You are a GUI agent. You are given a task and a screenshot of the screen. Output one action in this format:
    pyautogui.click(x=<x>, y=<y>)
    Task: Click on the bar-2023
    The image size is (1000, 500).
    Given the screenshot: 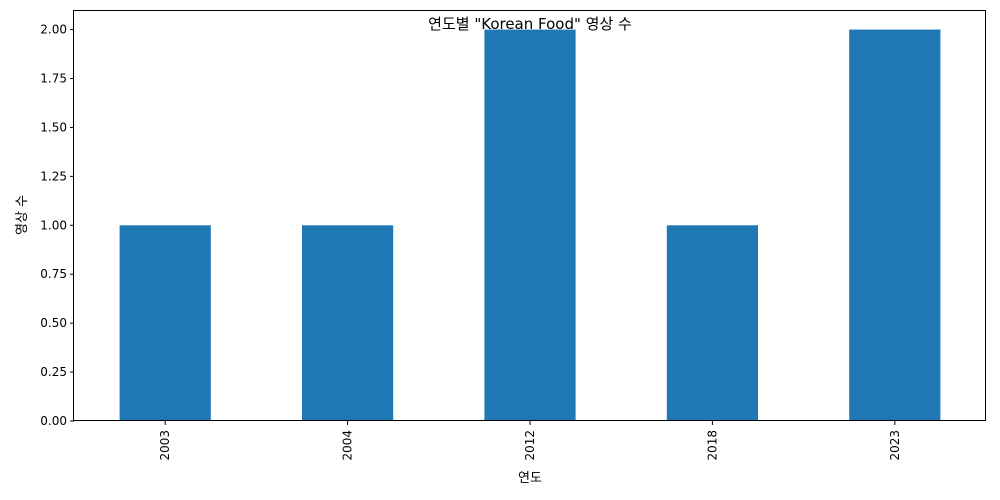 What is the action you would take?
    pyautogui.click(x=895, y=225)
    